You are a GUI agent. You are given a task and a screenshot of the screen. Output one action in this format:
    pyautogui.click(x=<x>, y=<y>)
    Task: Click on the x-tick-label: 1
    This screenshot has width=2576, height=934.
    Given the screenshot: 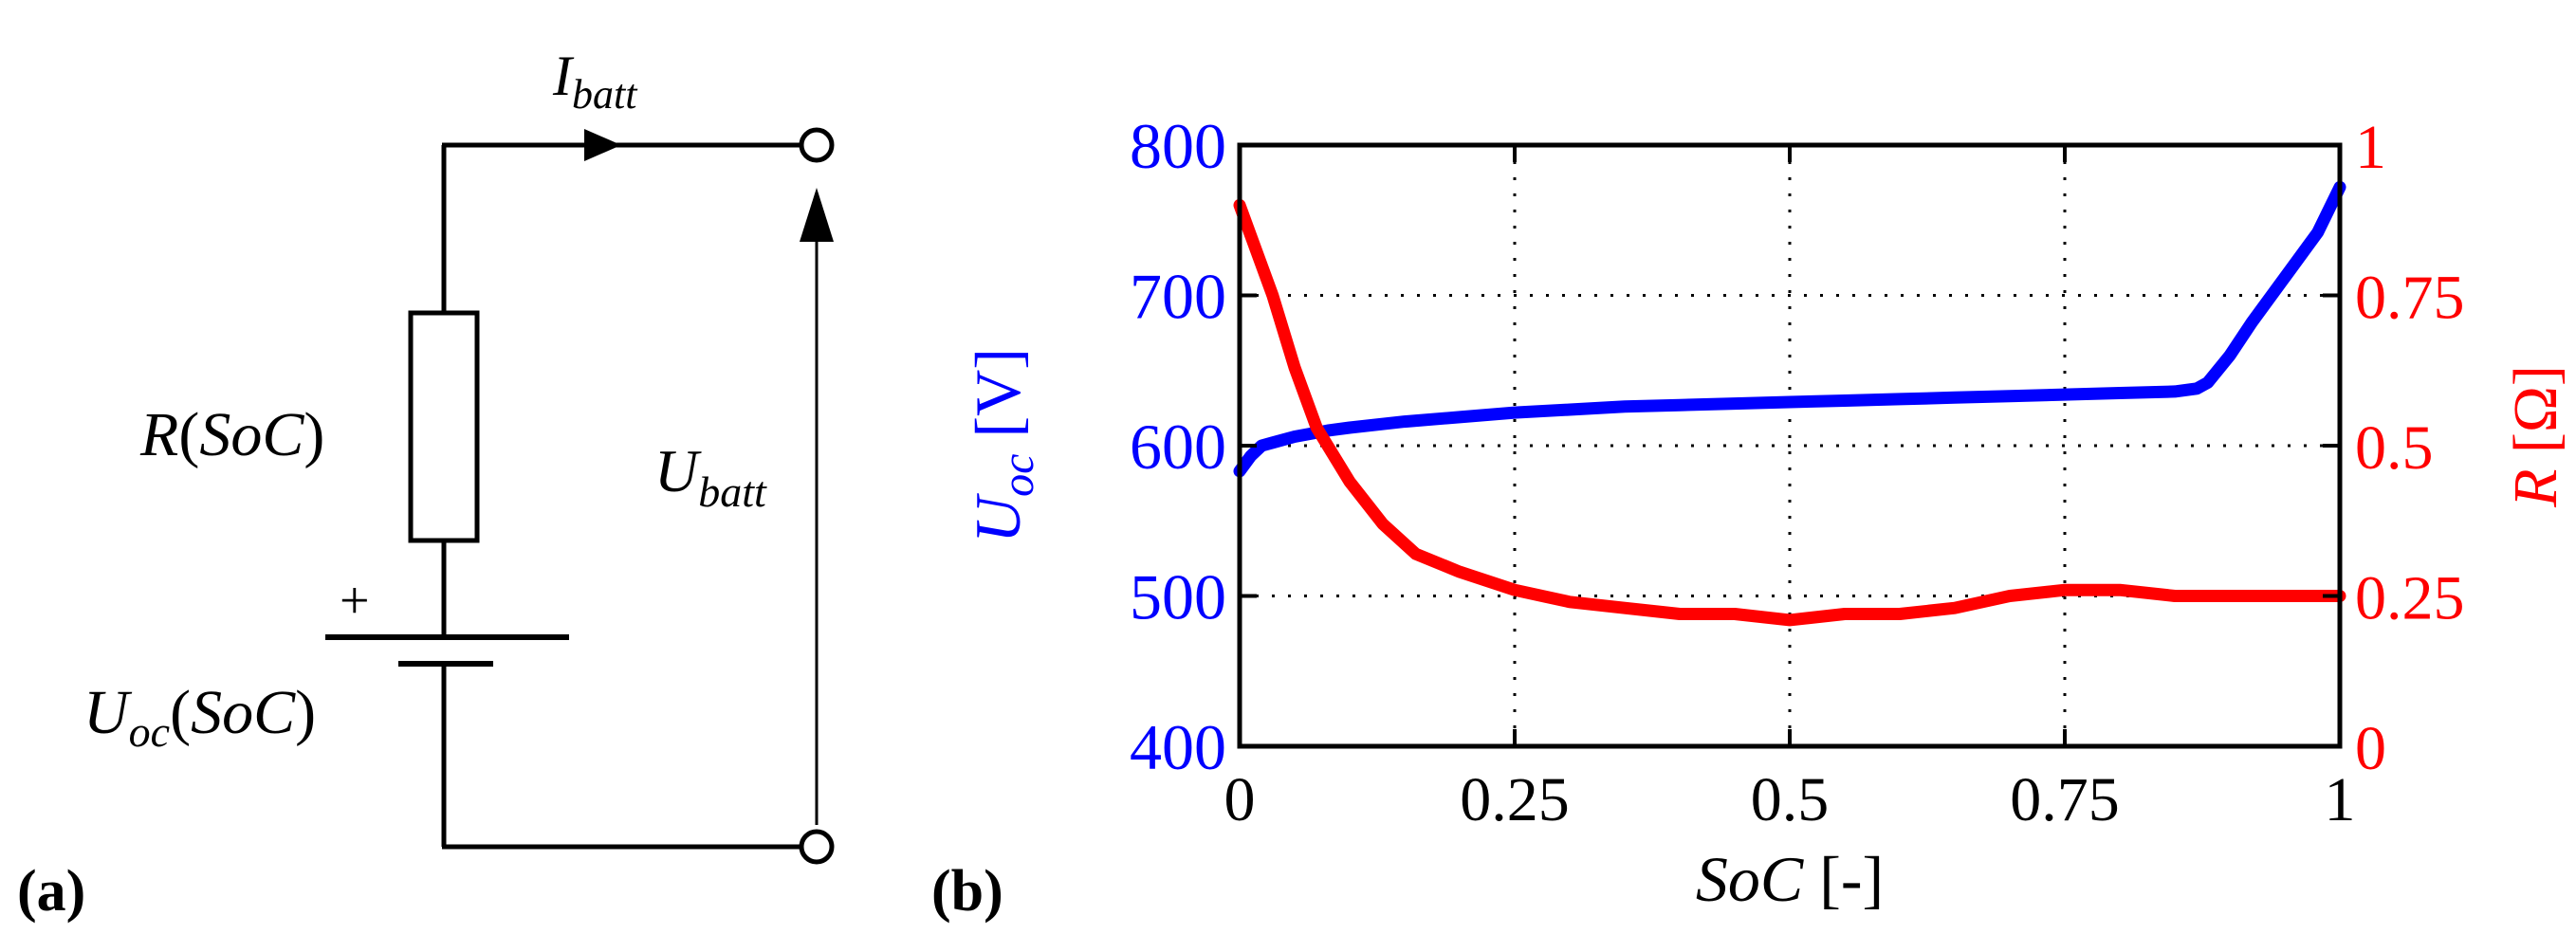 What is the action you would take?
    pyautogui.click(x=2340, y=799)
    